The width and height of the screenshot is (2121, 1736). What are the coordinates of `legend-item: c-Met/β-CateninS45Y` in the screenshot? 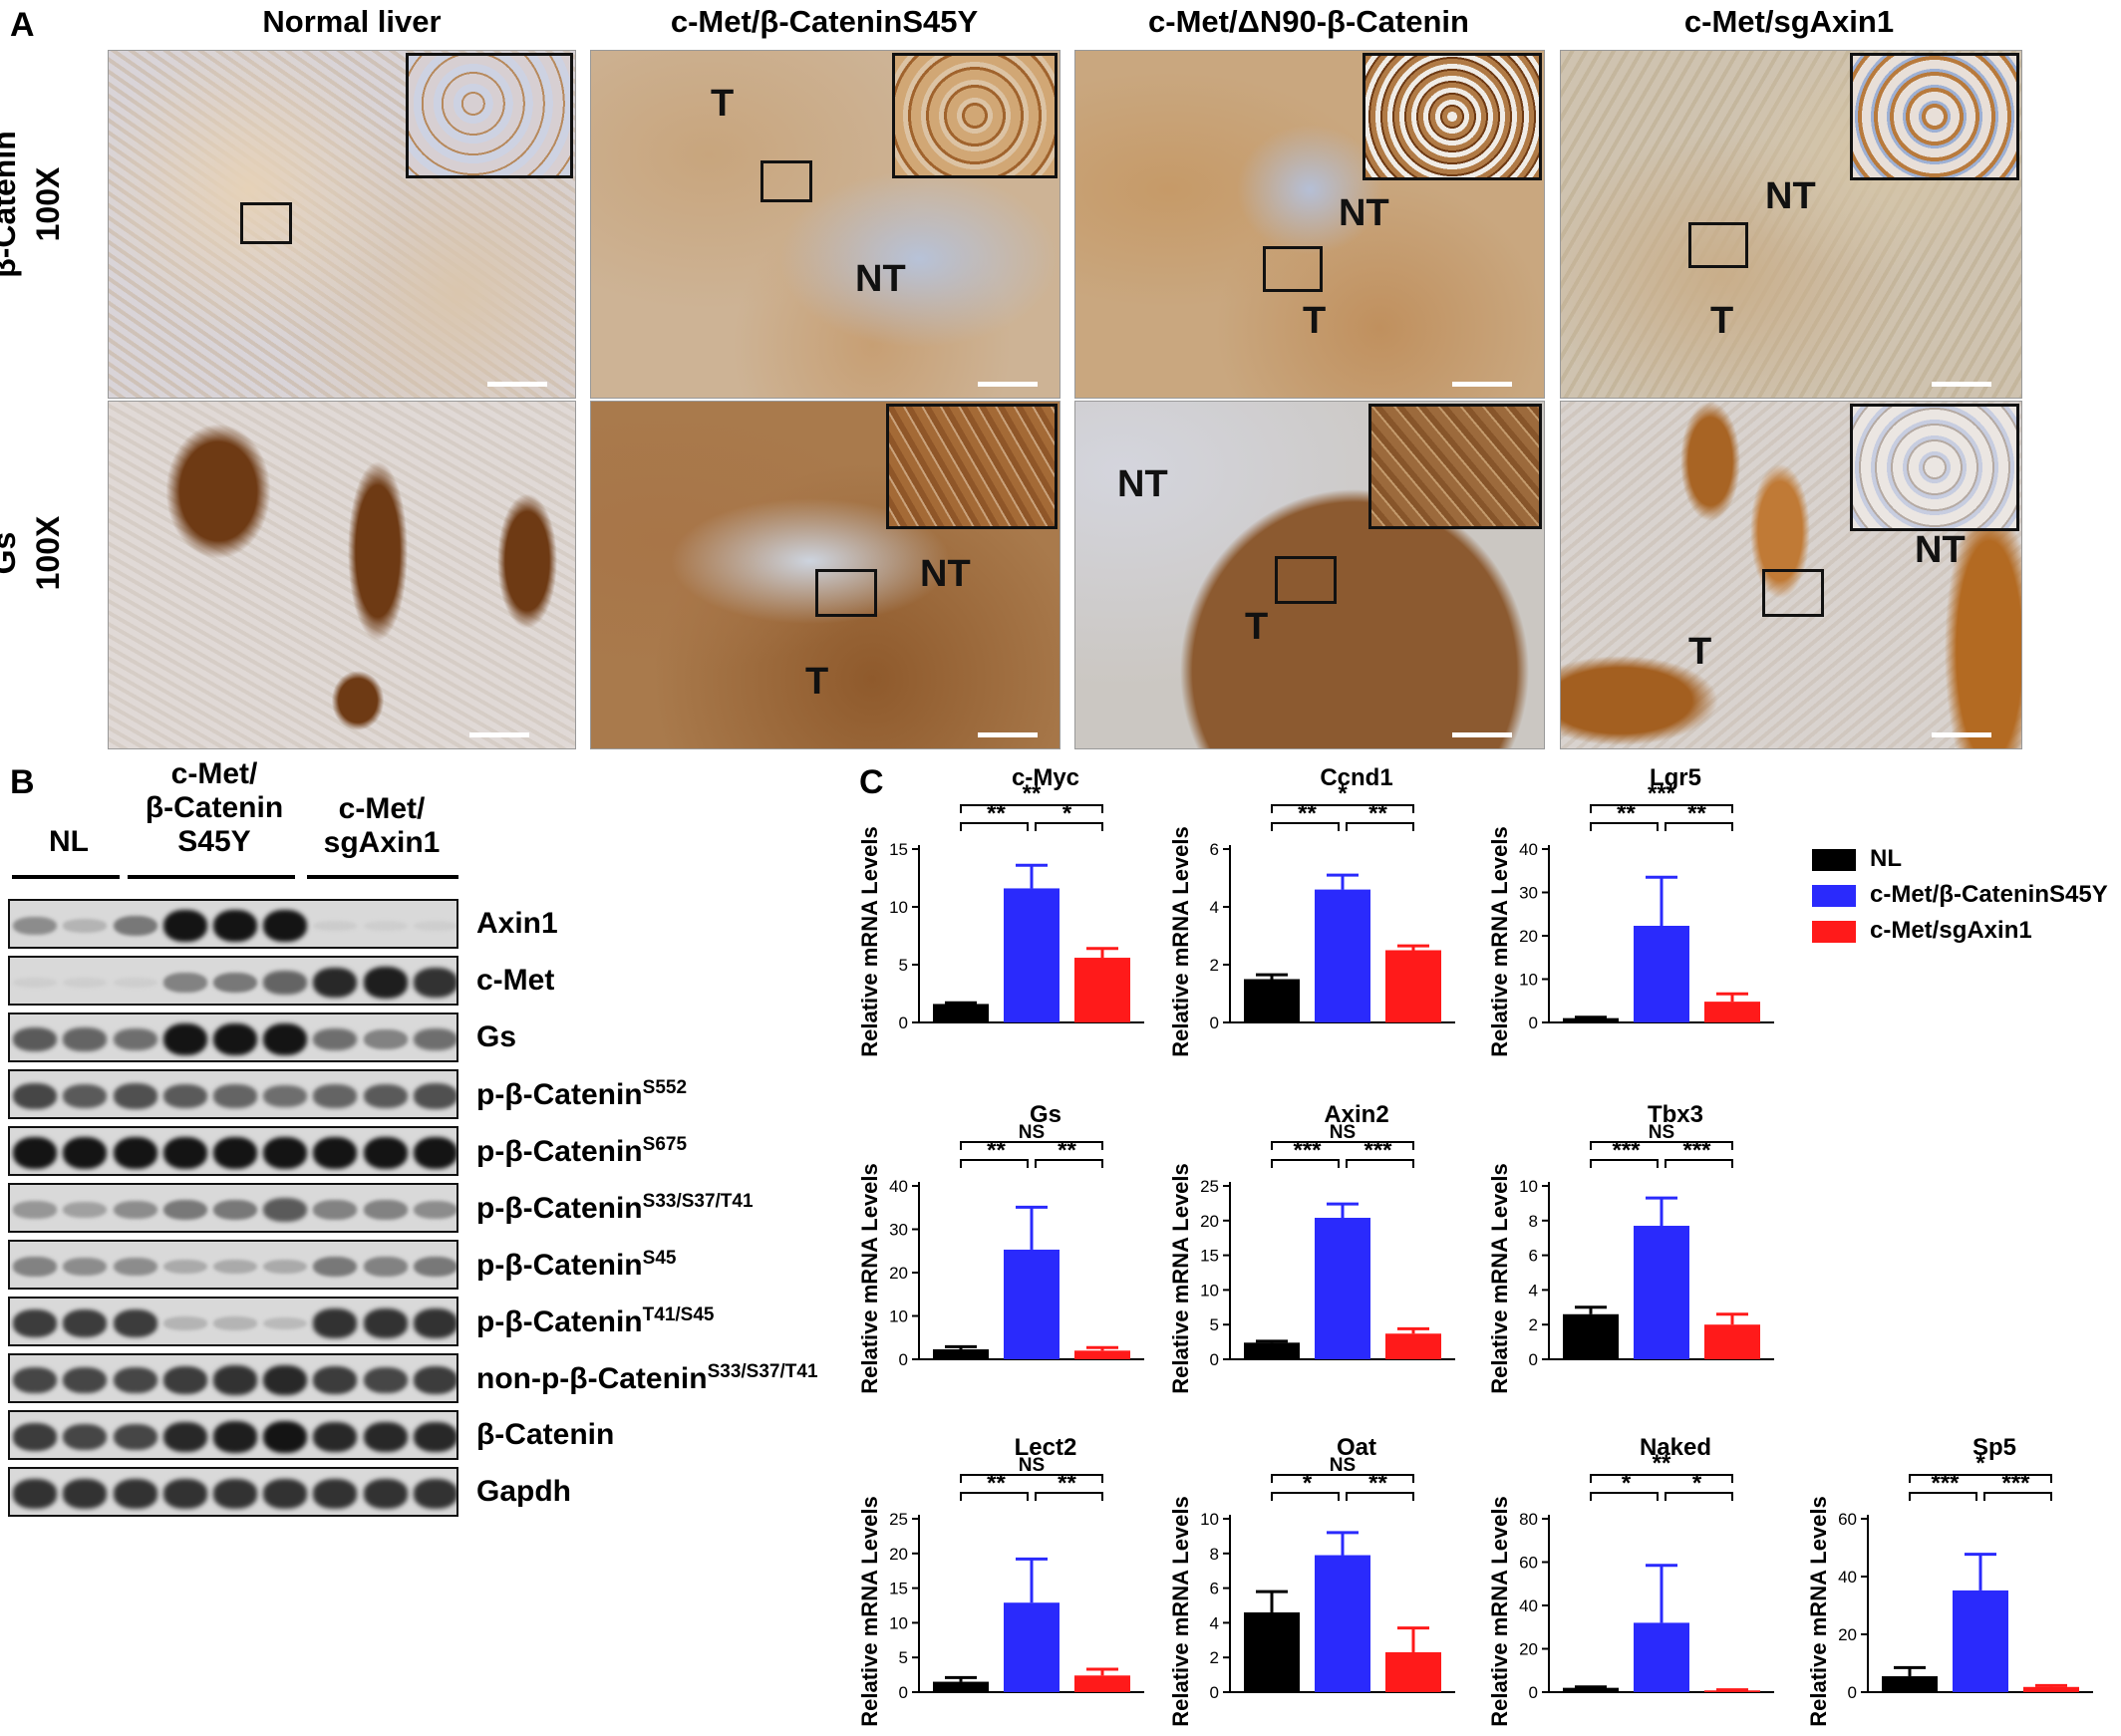 It's located at (1960, 895).